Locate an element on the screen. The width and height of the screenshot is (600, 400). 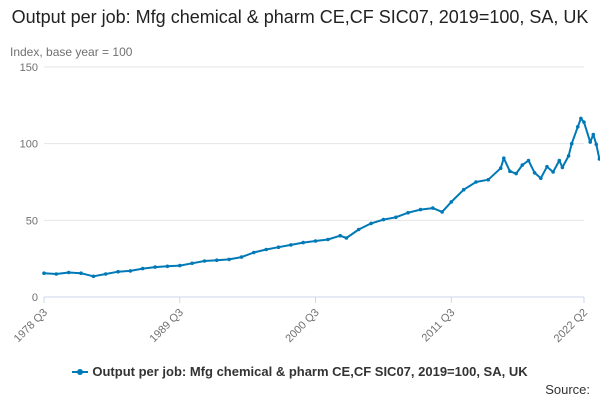
y-tick-label: 50 is located at coordinates (32, 221).